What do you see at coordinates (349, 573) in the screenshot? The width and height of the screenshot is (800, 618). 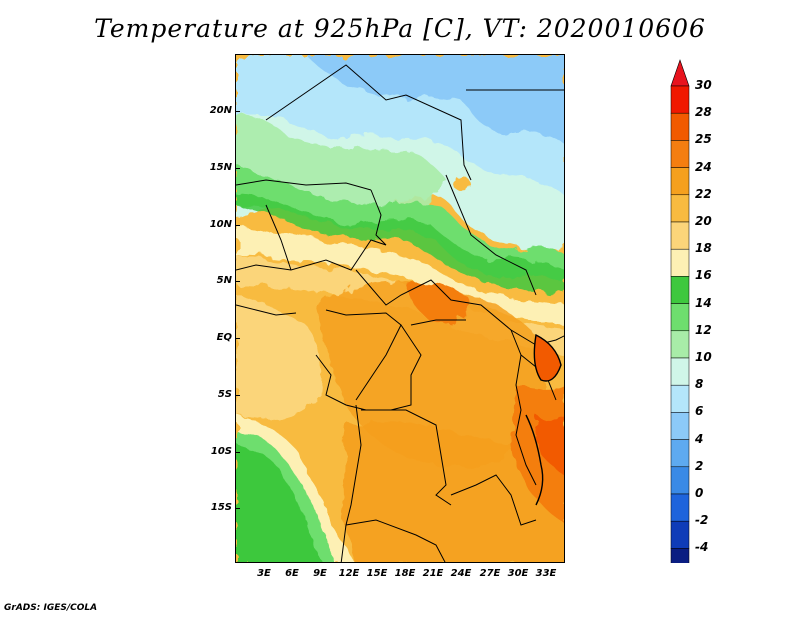 I see `lon-label: 12E` at bounding box center [349, 573].